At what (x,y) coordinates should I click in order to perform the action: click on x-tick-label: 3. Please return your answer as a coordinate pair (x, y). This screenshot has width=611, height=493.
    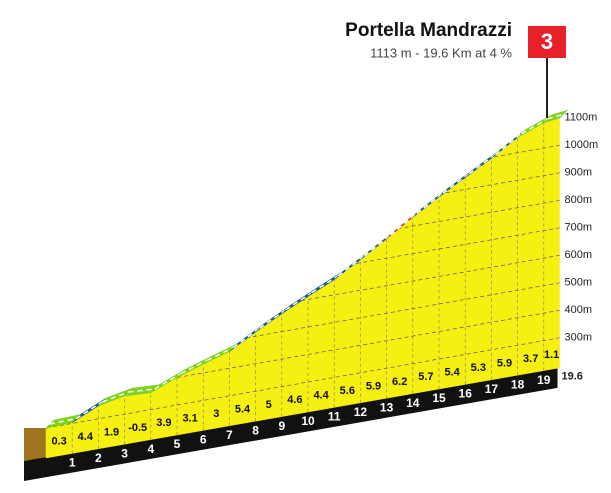
    Looking at the image, I should click on (124, 453).